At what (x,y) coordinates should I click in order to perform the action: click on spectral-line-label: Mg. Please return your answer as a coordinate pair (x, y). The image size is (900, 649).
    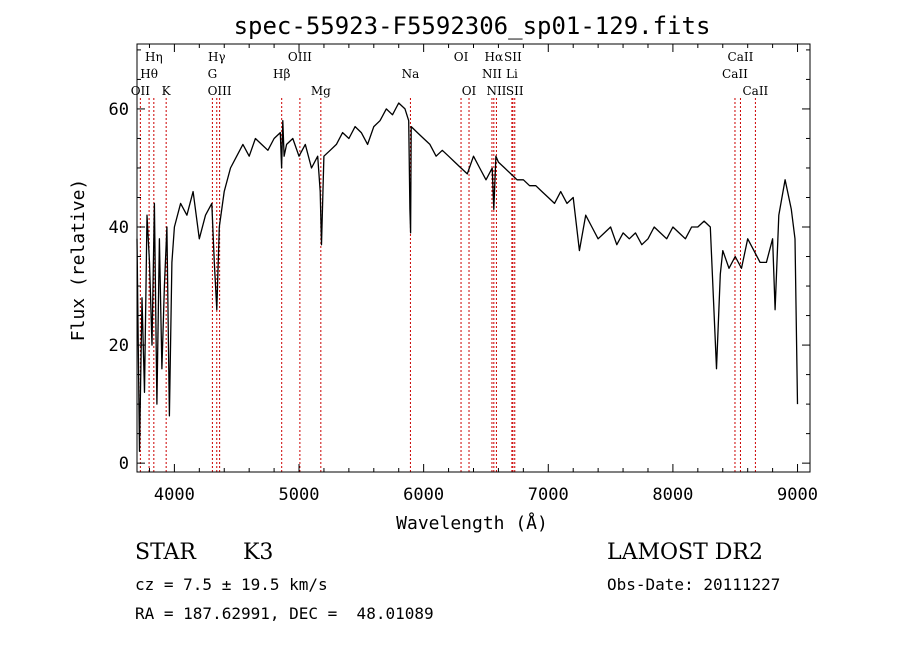
    Looking at the image, I should click on (321, 91).